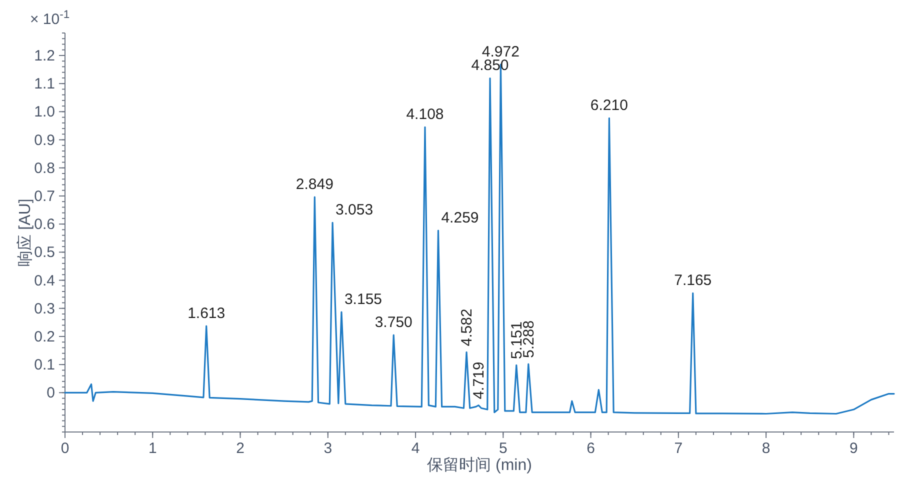 The height and width of the screenshot is (478, 899). What do you see at coordinates (44, 365) in the screenshot?
I see `y-tick-label: 0.1` at bounding box center [44, 365].